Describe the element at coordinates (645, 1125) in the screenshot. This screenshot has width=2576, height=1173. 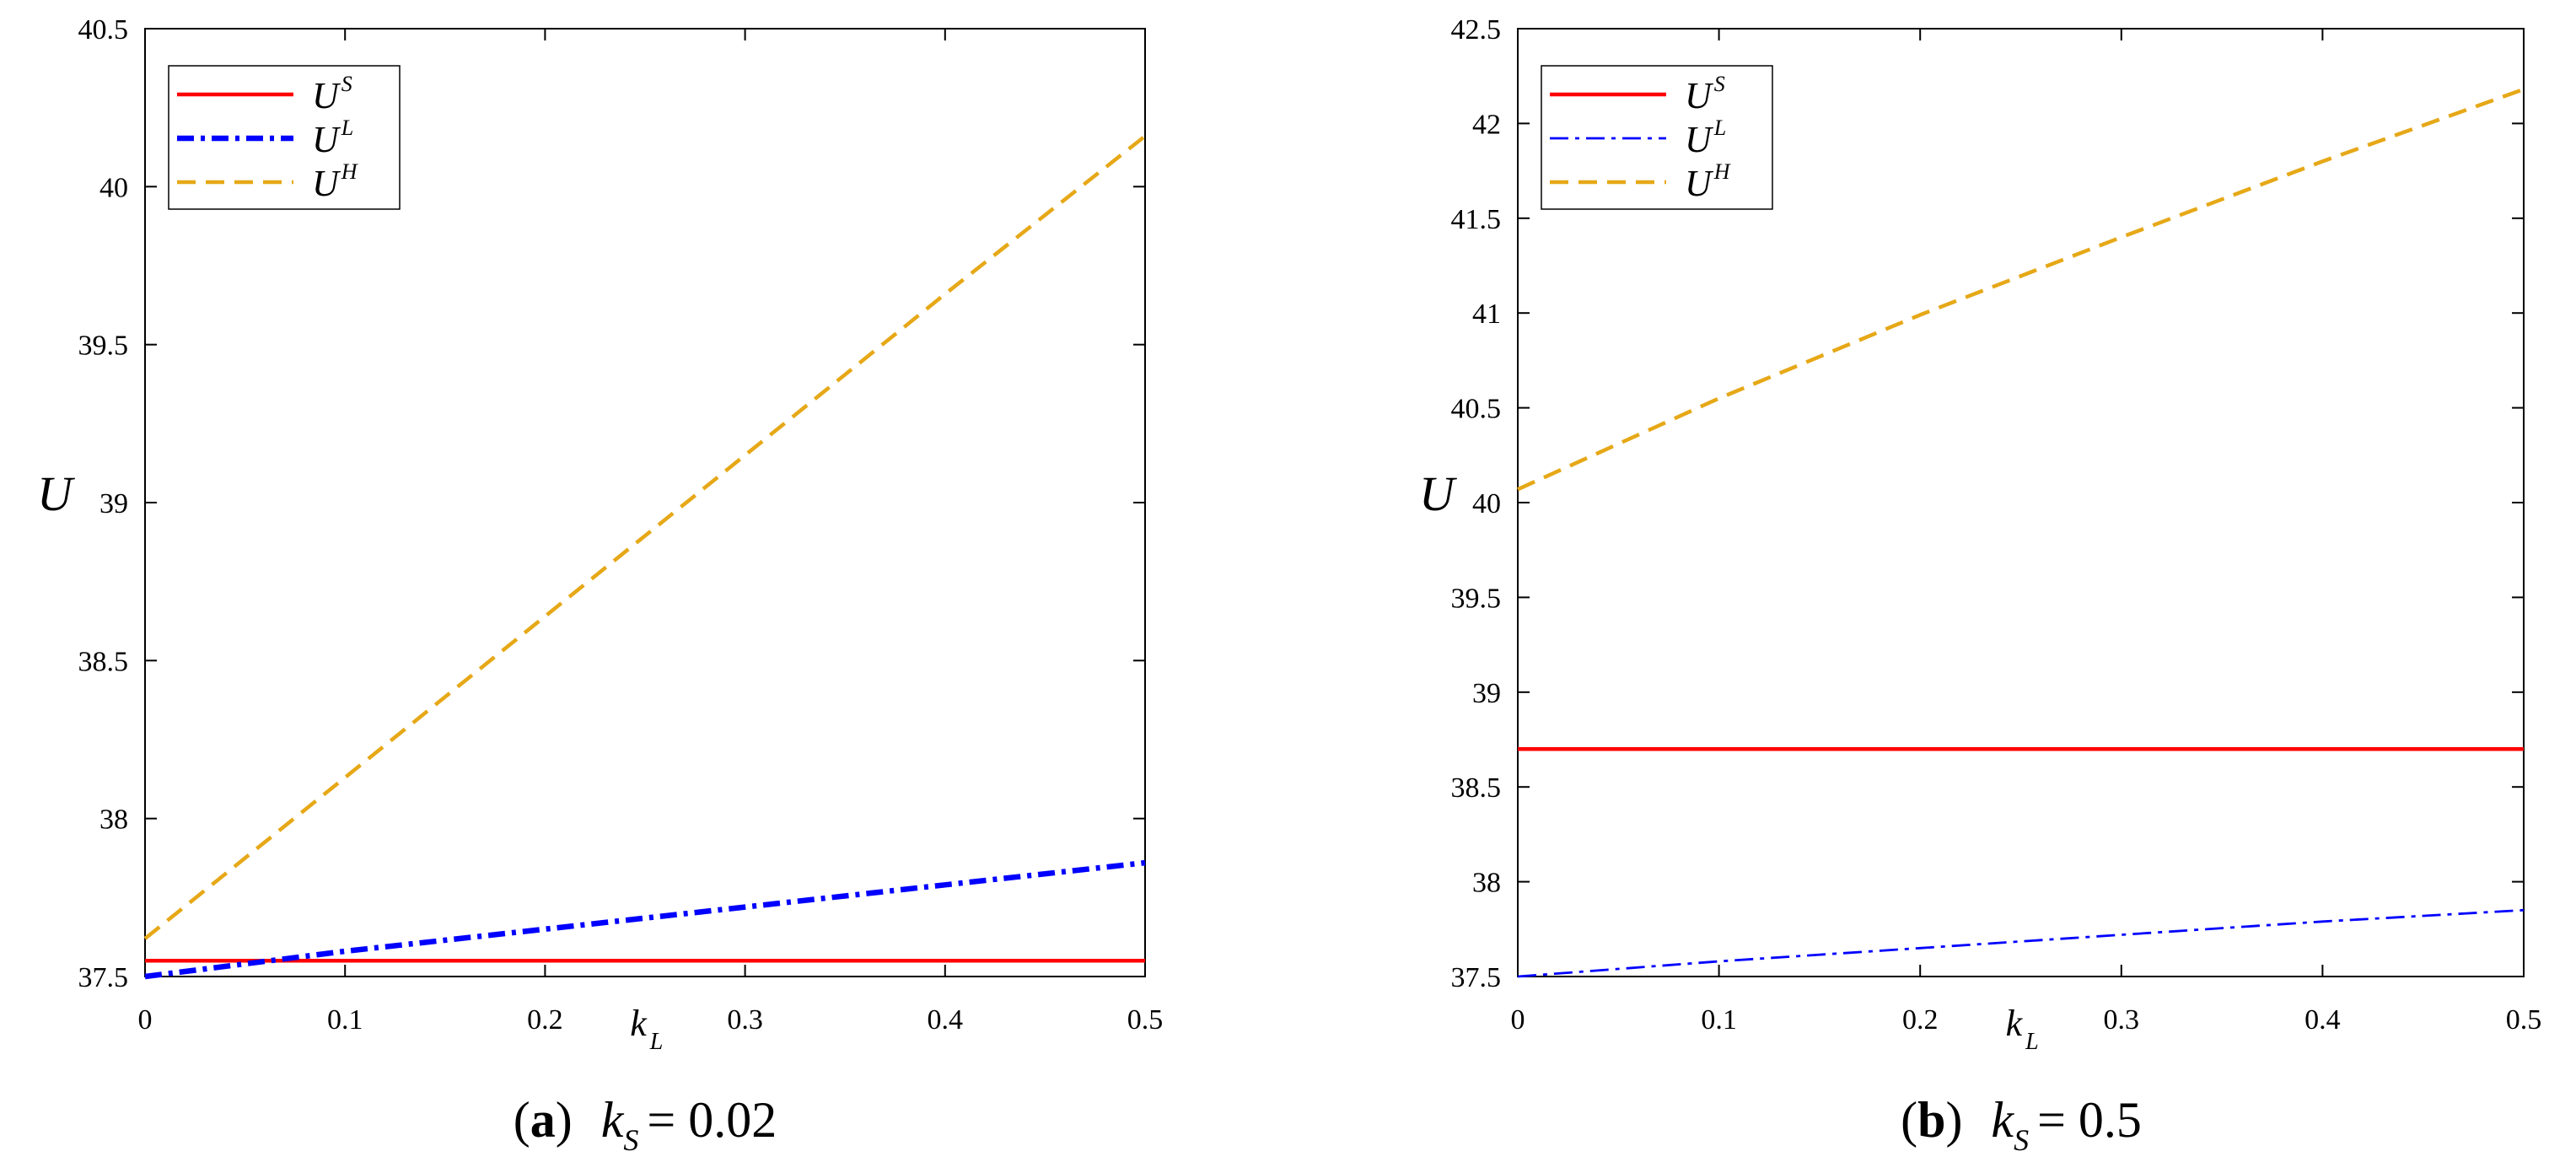
I see `panel-caption: (a) kS = 0.02` at that location.